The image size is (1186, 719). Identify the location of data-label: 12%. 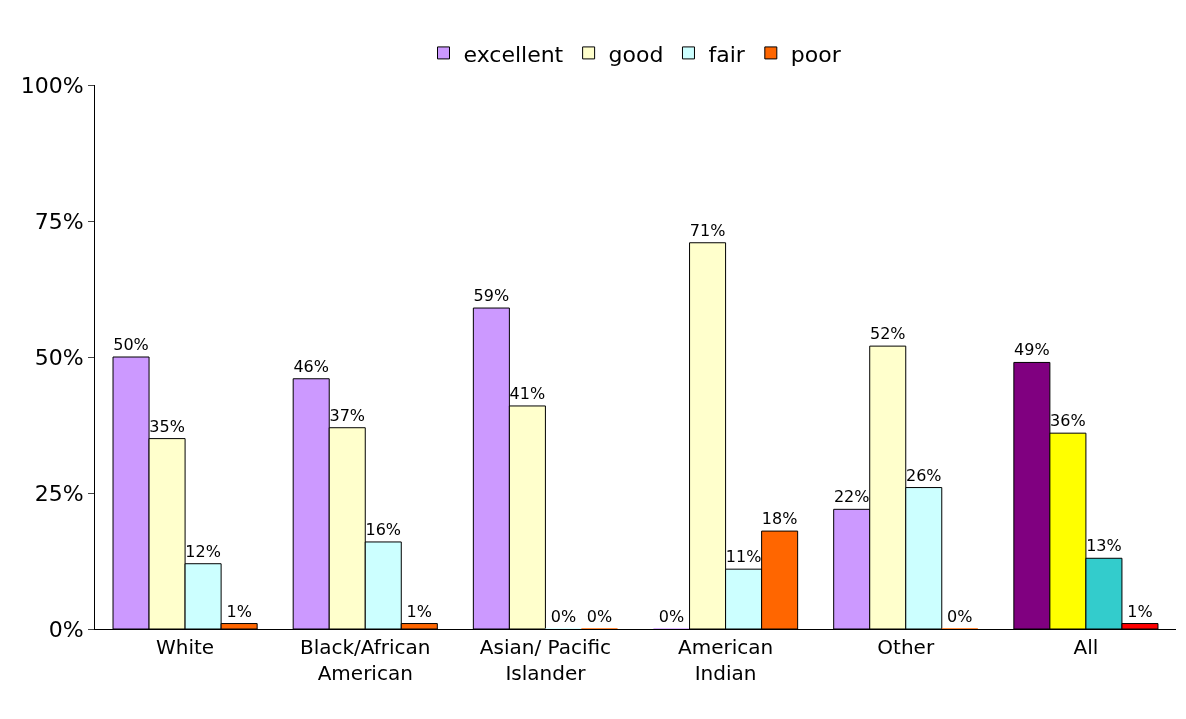
(203, 551).